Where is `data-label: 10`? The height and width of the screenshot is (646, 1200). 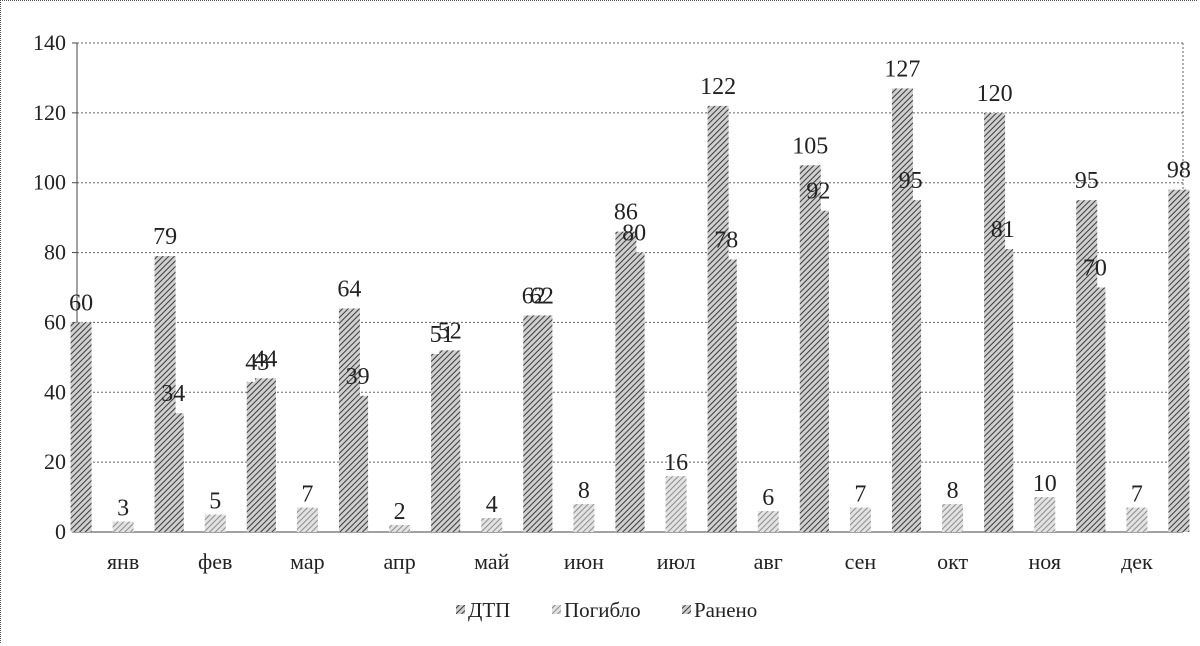
data-label: 10 is located at coordinates (1045, 484).